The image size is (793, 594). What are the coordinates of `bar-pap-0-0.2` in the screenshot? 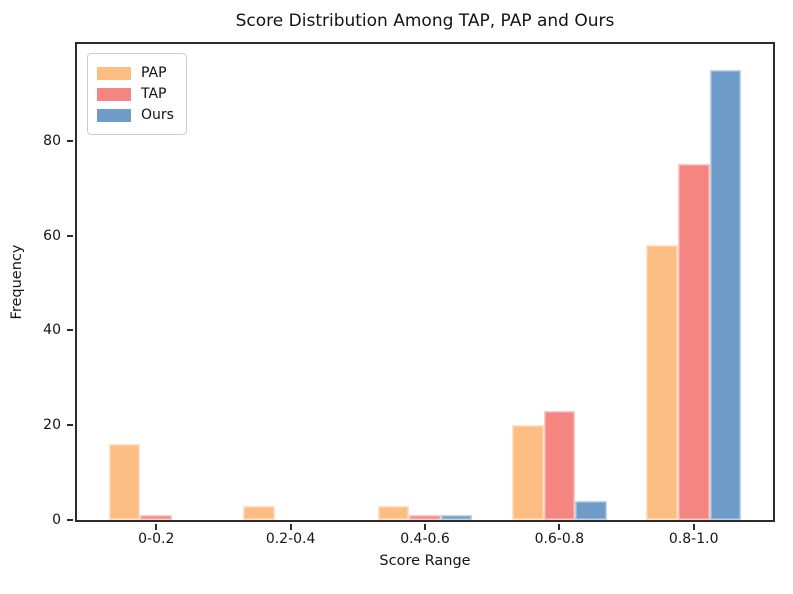 It's located at (124, 482).